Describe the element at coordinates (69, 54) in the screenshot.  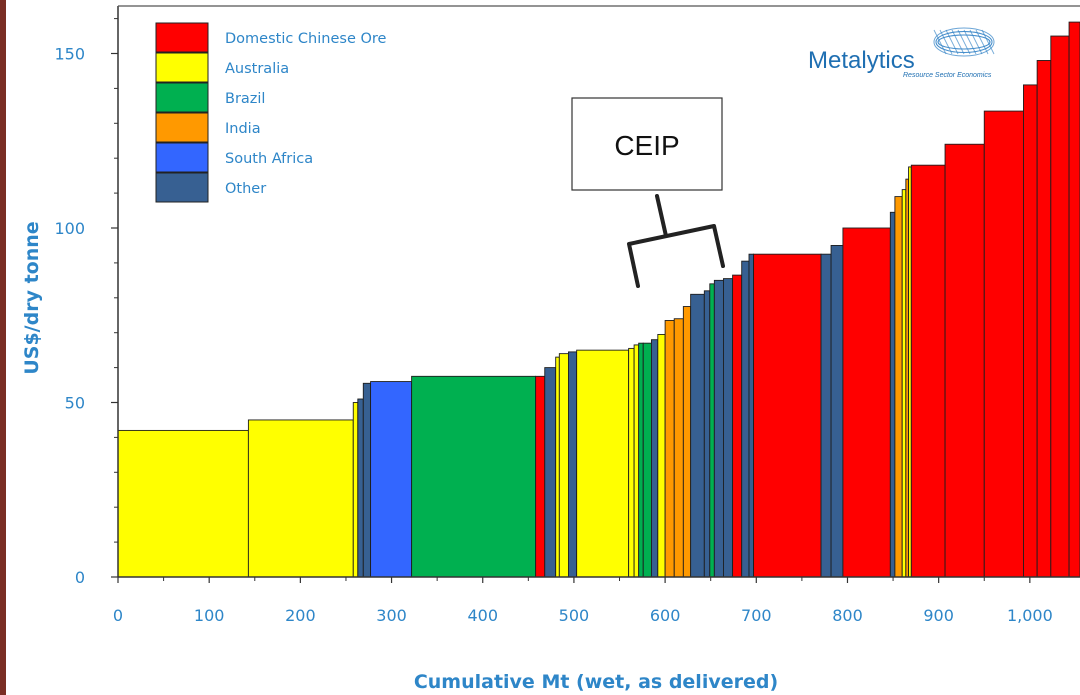
I see `y-tick-label: 150` at that location.